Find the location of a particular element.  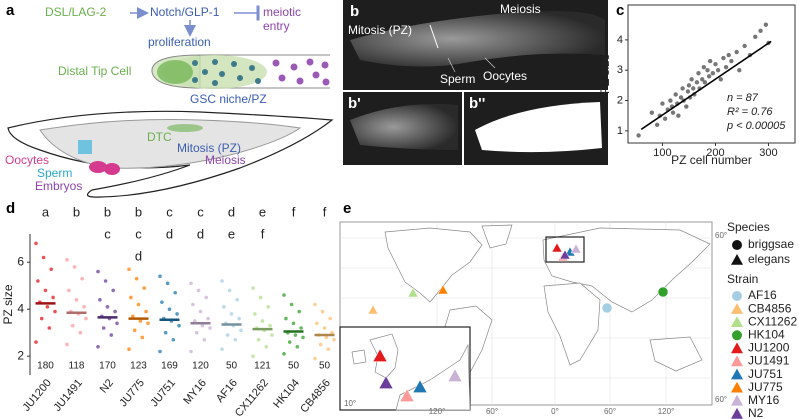

x-tick-label: 300 is located at coordinates (768, 153).